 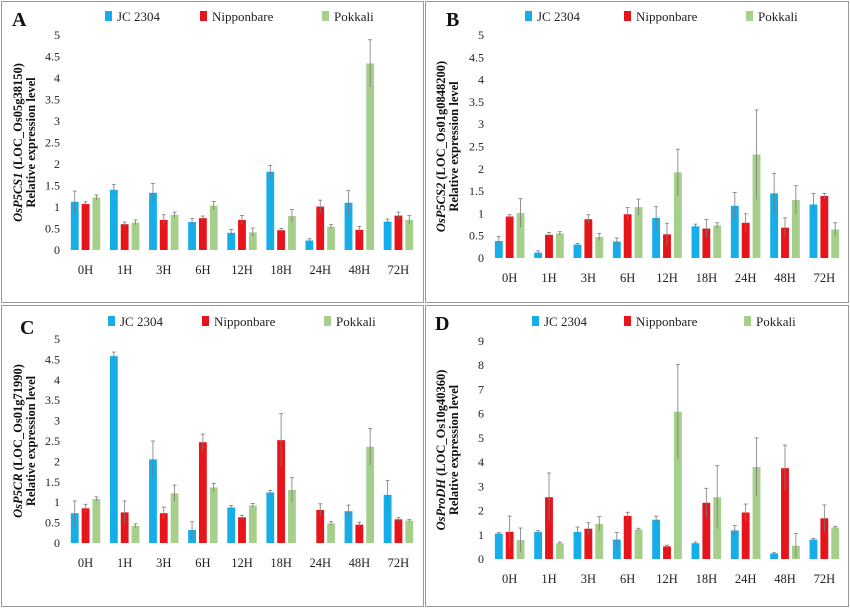 I want to click on y-tick-label: 3.5, so click(x=52, y=100).